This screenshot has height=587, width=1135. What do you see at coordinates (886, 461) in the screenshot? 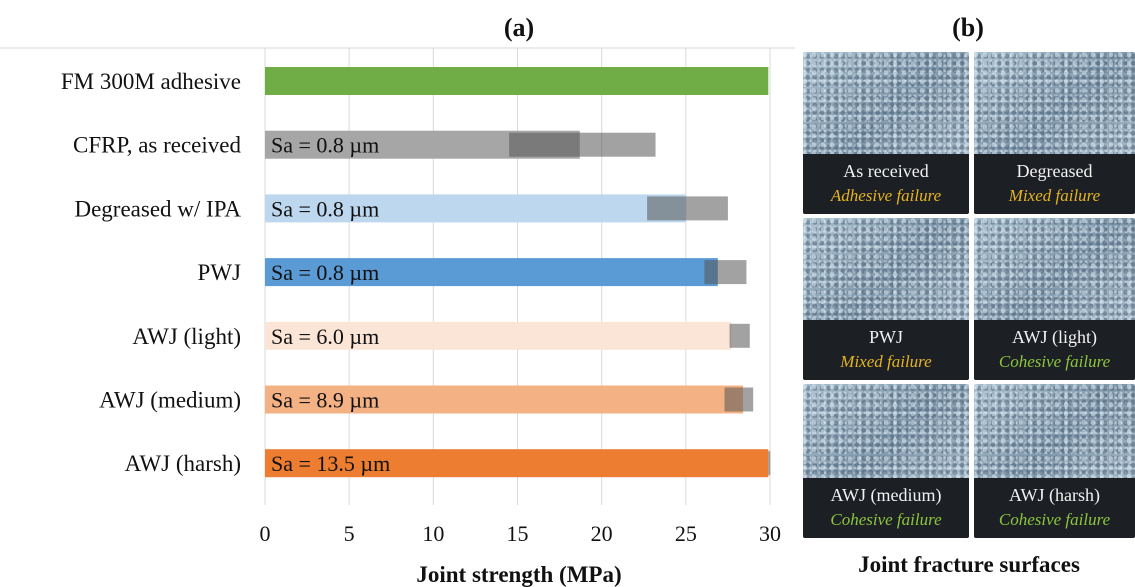
I see `fracture-photo-awj-medium: AWJ (medium) Cohesive failure` at bounding box center [886, 461].